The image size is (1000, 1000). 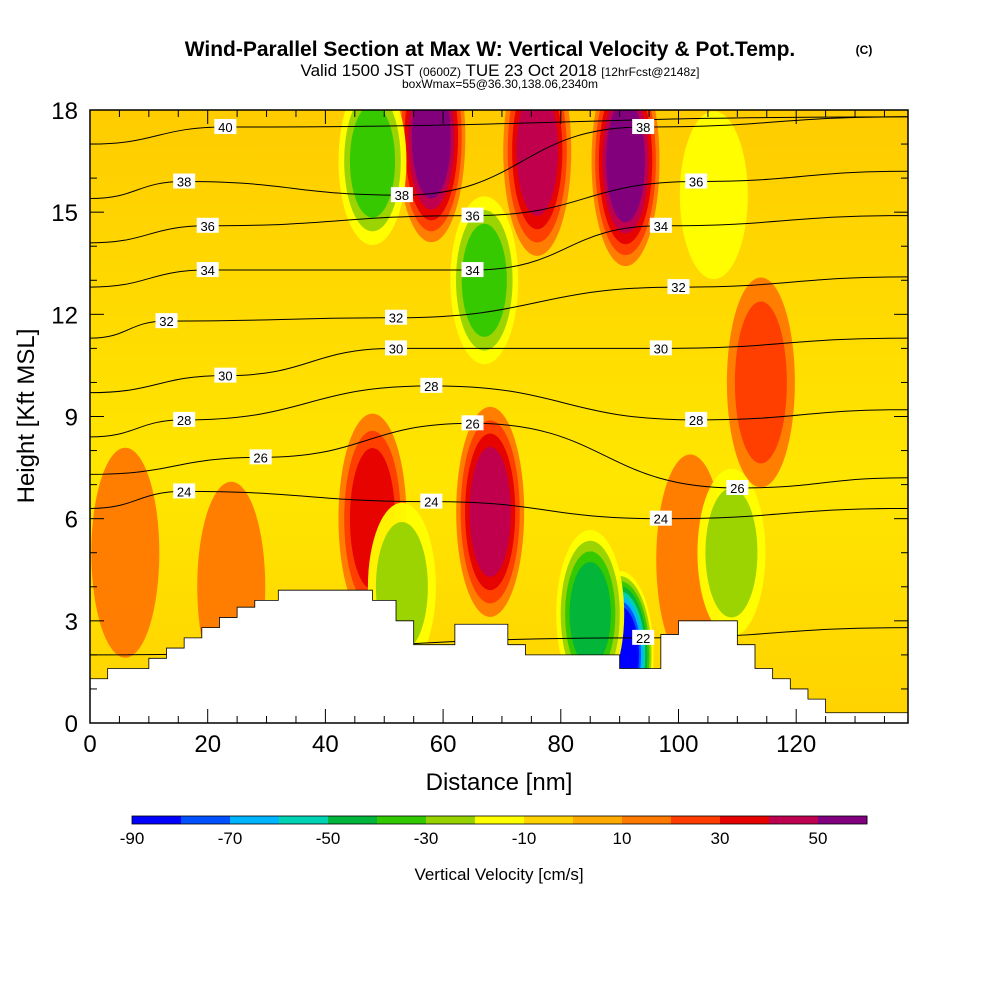 I want to click on colorbar: -90 -70 -50 -30 -10 10 30 50, so click(x=494, y=831).